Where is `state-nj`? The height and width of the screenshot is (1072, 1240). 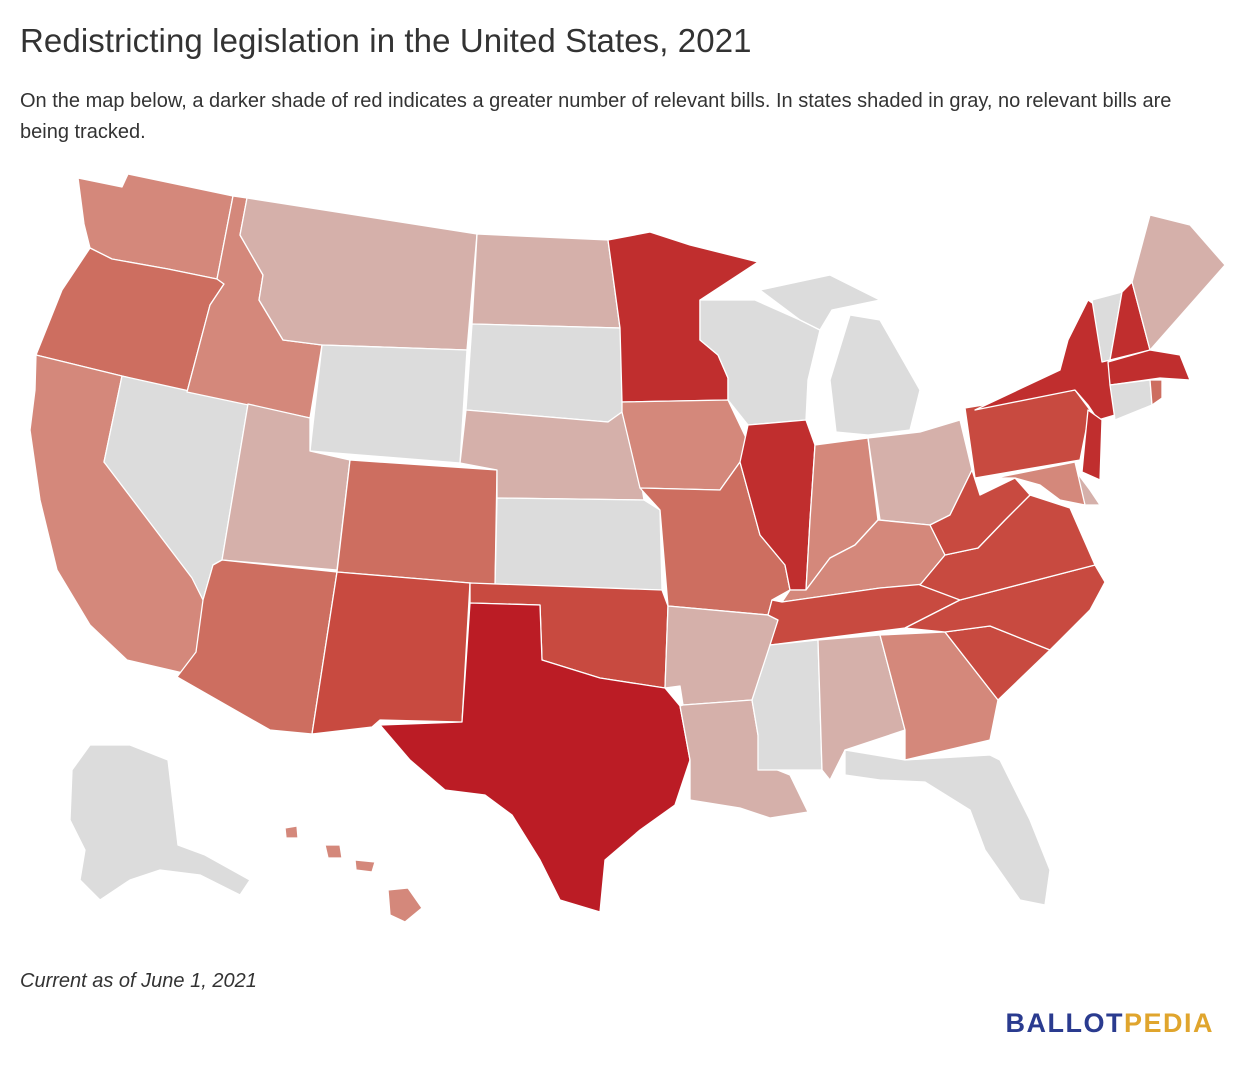
state-nj is located at coordinates (1092, 445).